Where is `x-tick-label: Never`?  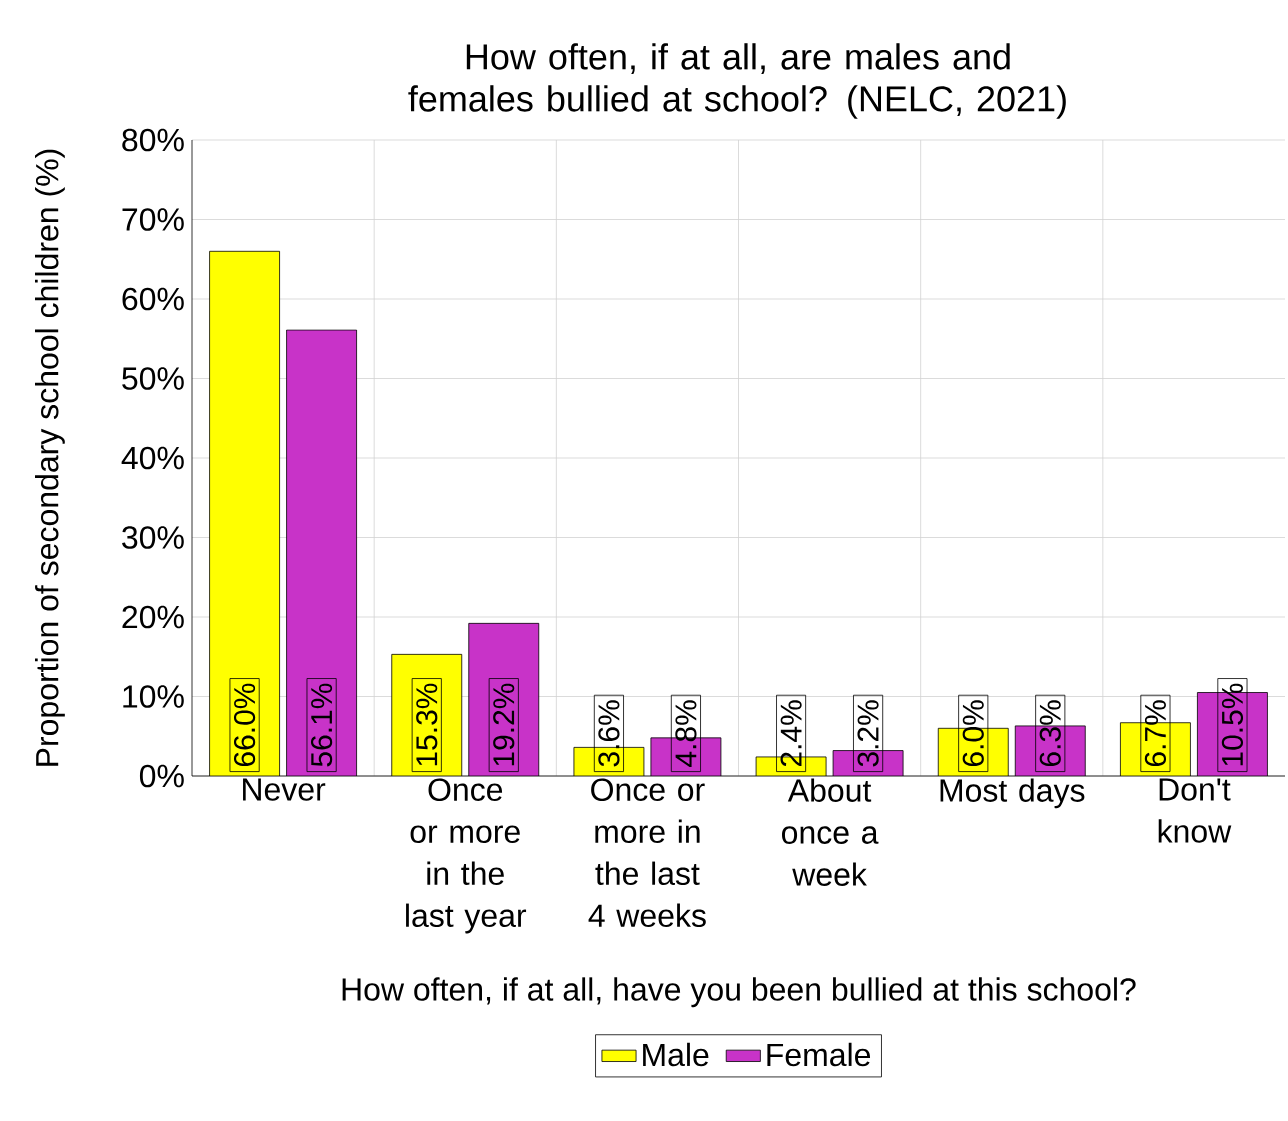
x-tick-label: Never is located at coordinates (284, 789).